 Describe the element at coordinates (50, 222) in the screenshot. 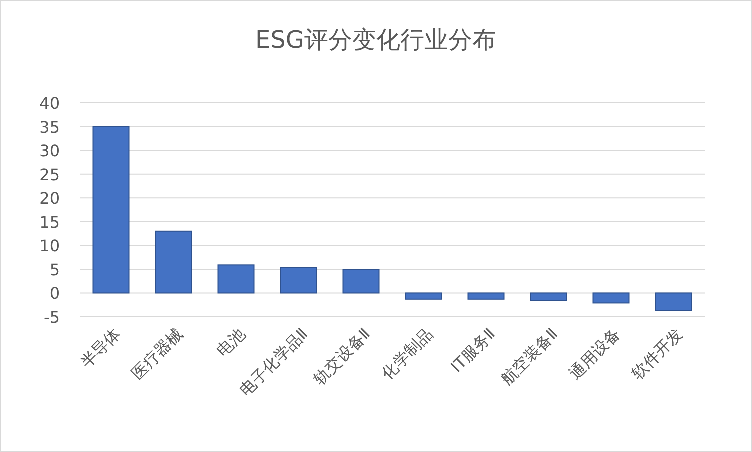

I see `y-tick-label: 15` at that location.